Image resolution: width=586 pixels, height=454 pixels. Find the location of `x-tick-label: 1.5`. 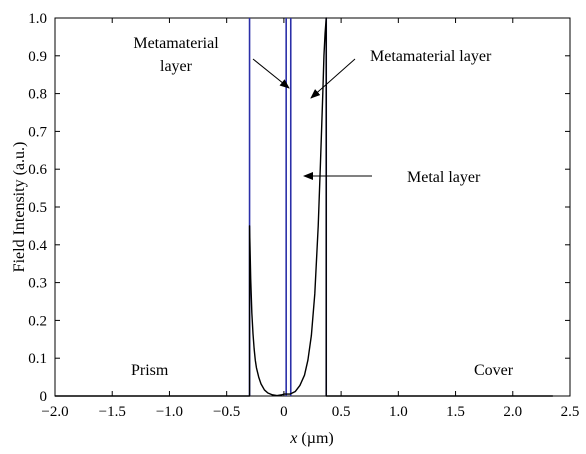

x-tick-label: 1.5 is located at coordinates (455, 412).